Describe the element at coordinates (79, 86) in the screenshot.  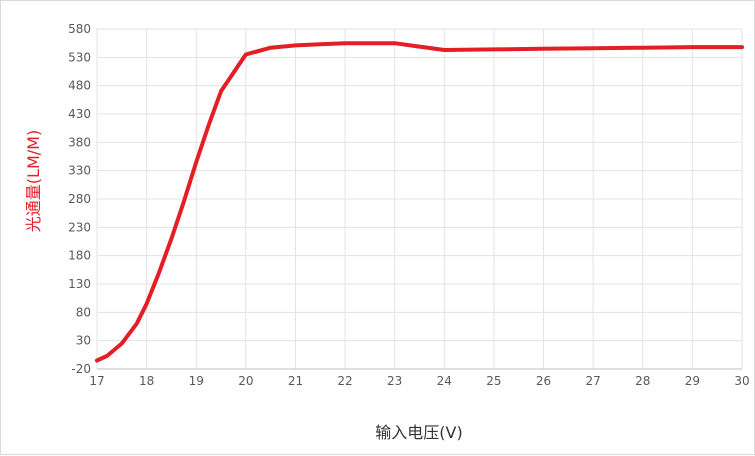
I see `y-tick-label: 480` at that location.